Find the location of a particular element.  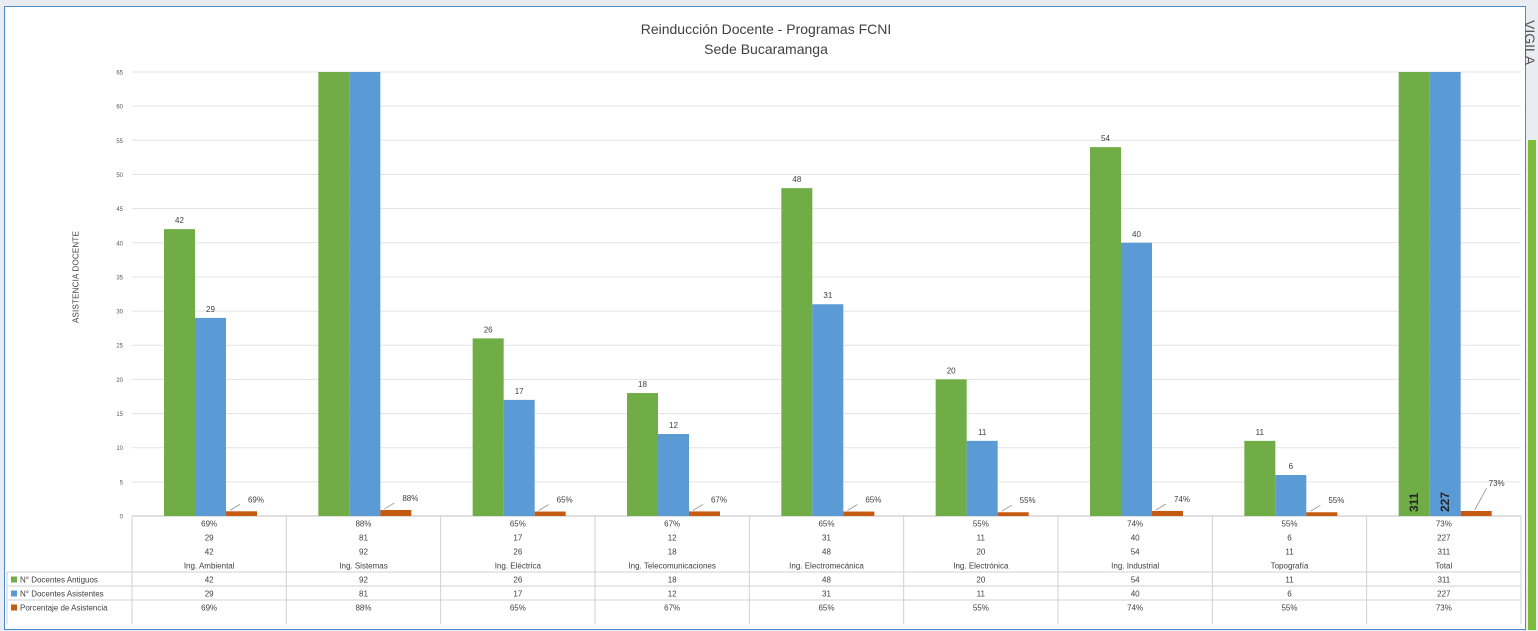

table-cell: 18 is located at coordinates (672, 552).